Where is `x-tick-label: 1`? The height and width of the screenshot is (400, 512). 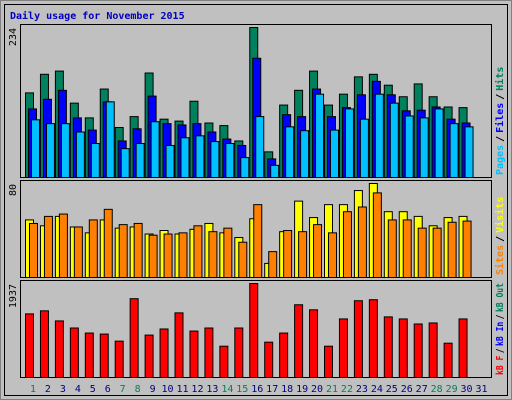 x-tick-label: 1 is located at coordinates (33, 389).